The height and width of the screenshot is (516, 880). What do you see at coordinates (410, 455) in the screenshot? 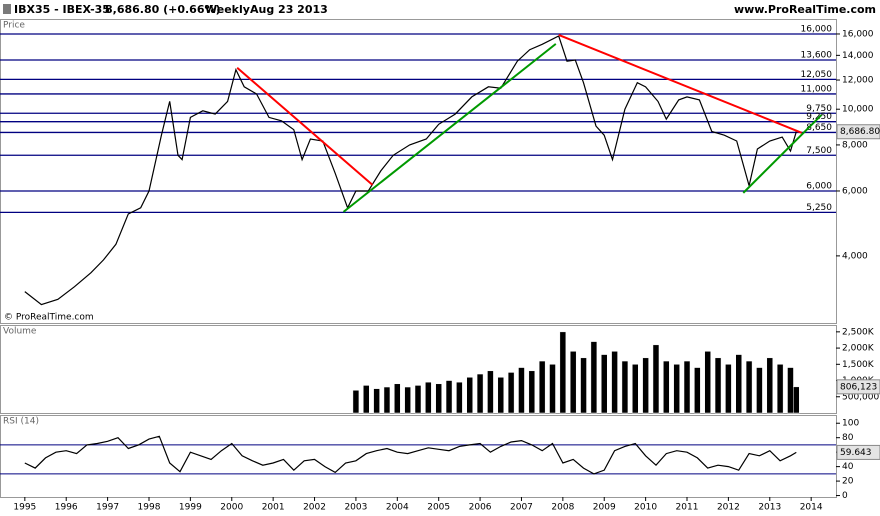
I see `series-line` at bounding box center [410, 455].